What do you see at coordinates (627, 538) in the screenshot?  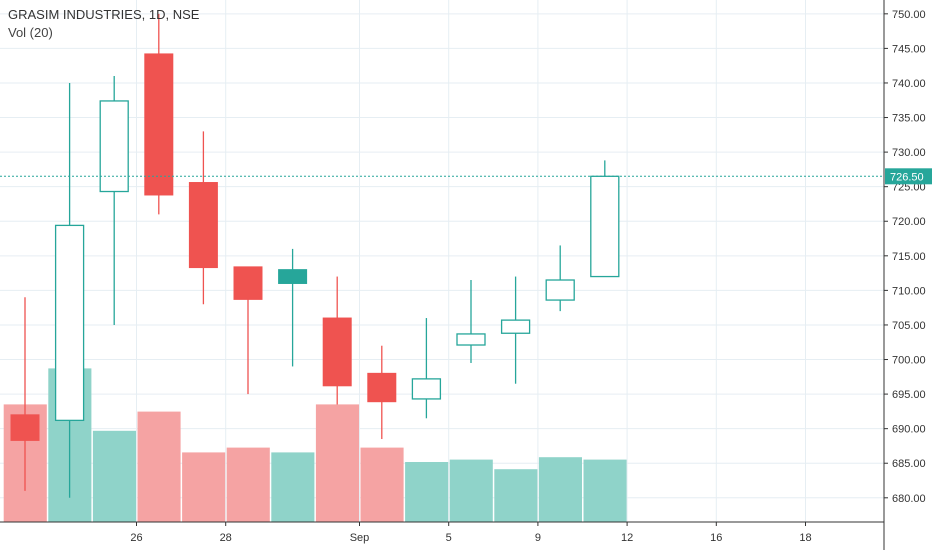 I see `time-tick-label: 12` at bounding box center [627, 538].